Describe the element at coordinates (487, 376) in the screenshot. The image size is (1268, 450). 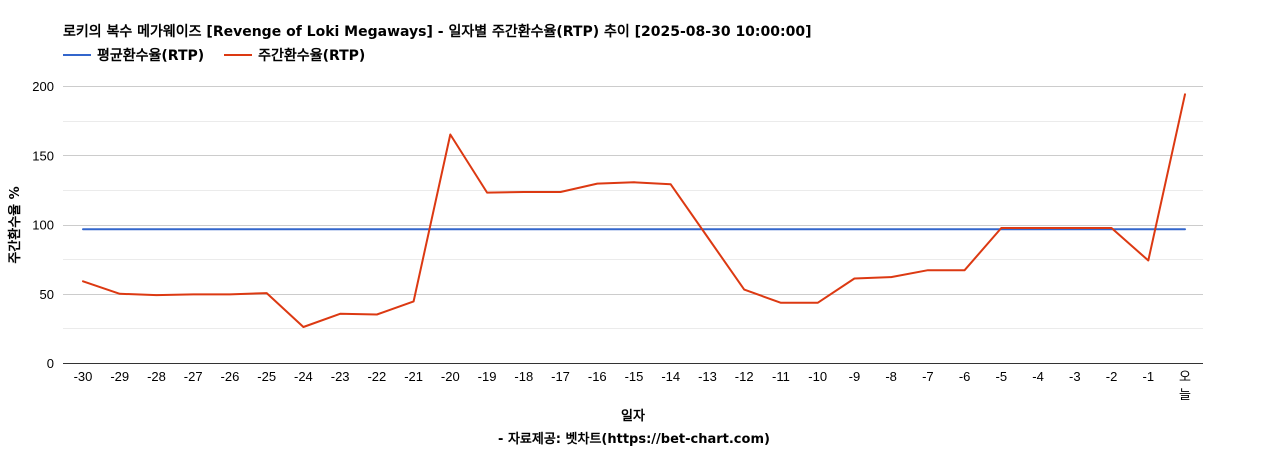
I see `x-tick-label: -19` at that location.